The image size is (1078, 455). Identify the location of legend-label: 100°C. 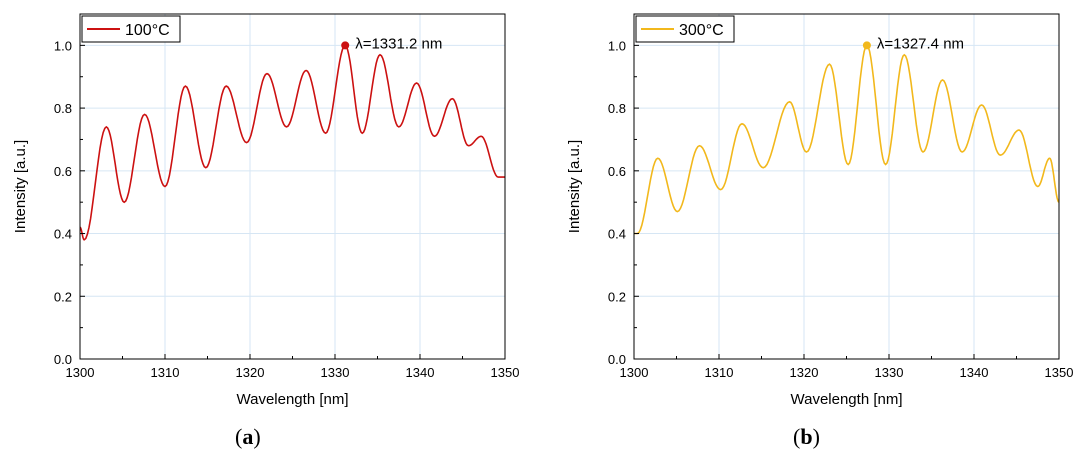
(147, 30).